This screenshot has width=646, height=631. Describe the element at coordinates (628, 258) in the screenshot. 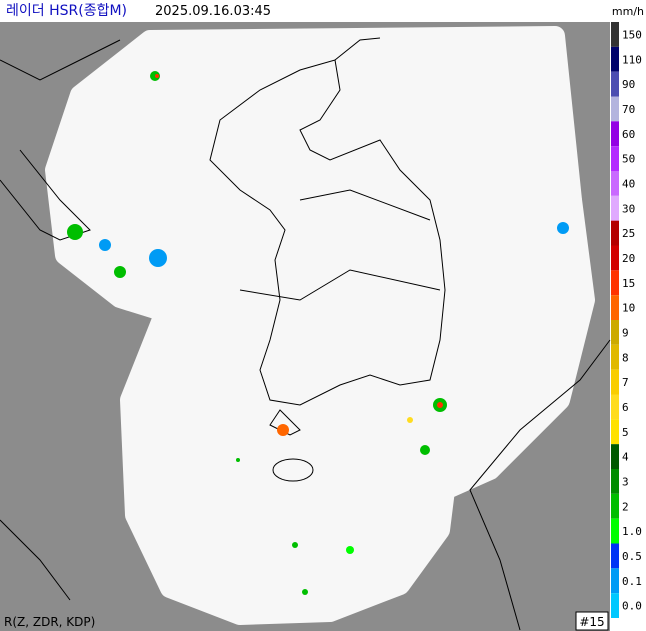

I see `legend-label: 20` at that location.